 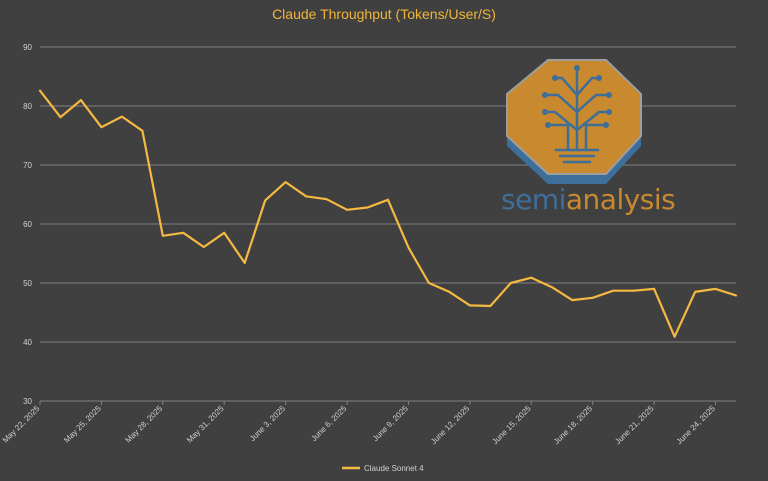 What do you see at coordinates (620, 199) in the screenshot?
I see `logo-text-analysis: analysis` at bounding box center [620, 199].